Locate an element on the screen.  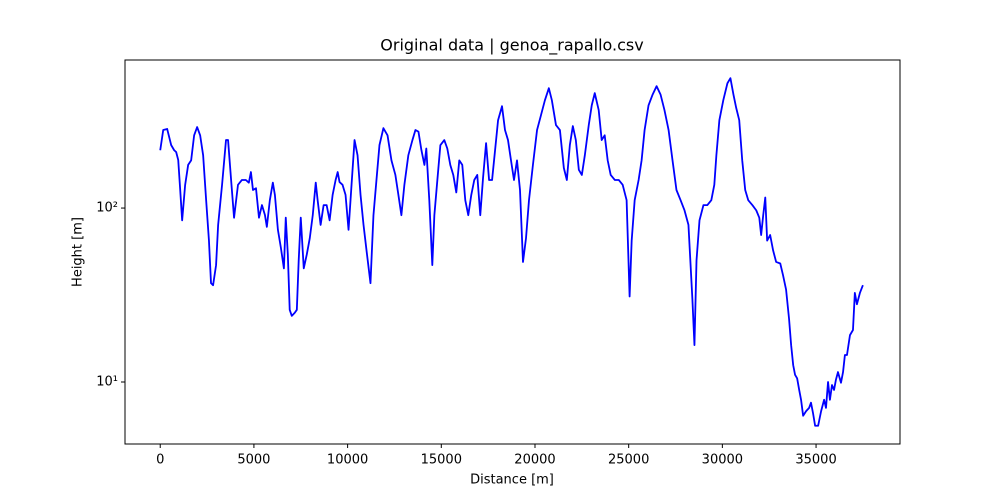
x-tick-label: 10000 is located at coordinates (347, 460).